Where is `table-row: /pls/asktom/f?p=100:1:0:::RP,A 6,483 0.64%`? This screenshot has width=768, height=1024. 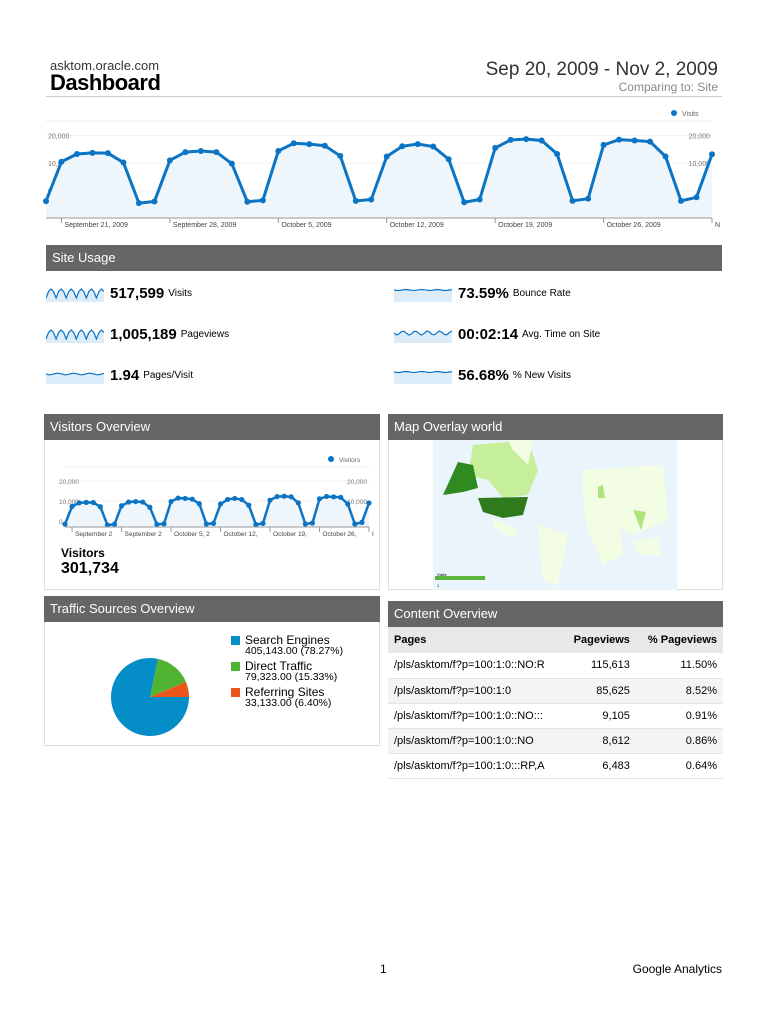 table-row: /pls/asktom/f?p=100:1:0:::RP,A 6,483 0.64% is located at coordinates (555, 766).